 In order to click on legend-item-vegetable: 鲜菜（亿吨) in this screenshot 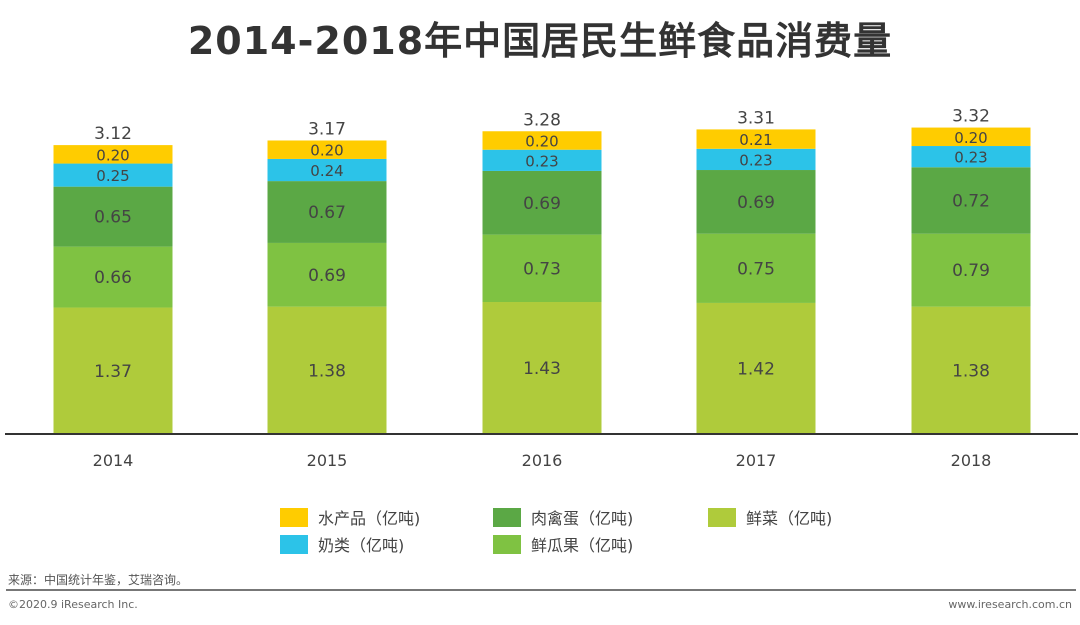, I will do `click(770, 517)`.